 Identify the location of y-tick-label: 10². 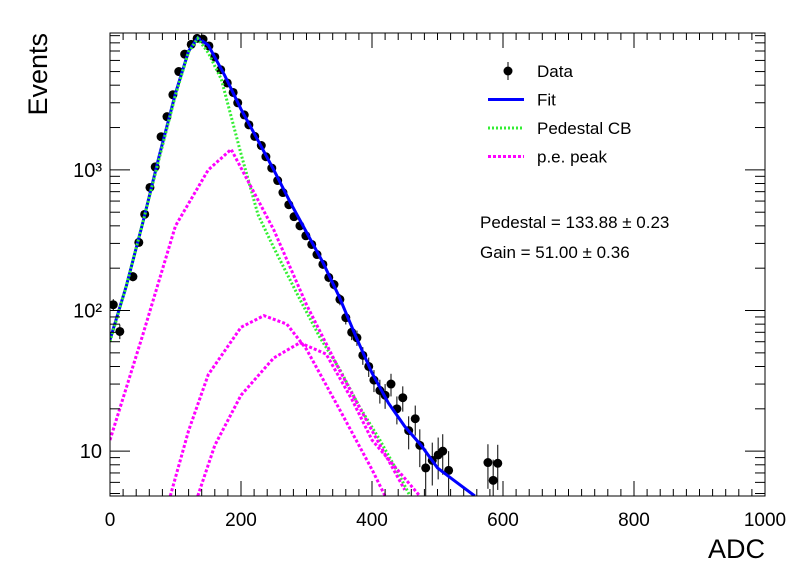
(87, 312).